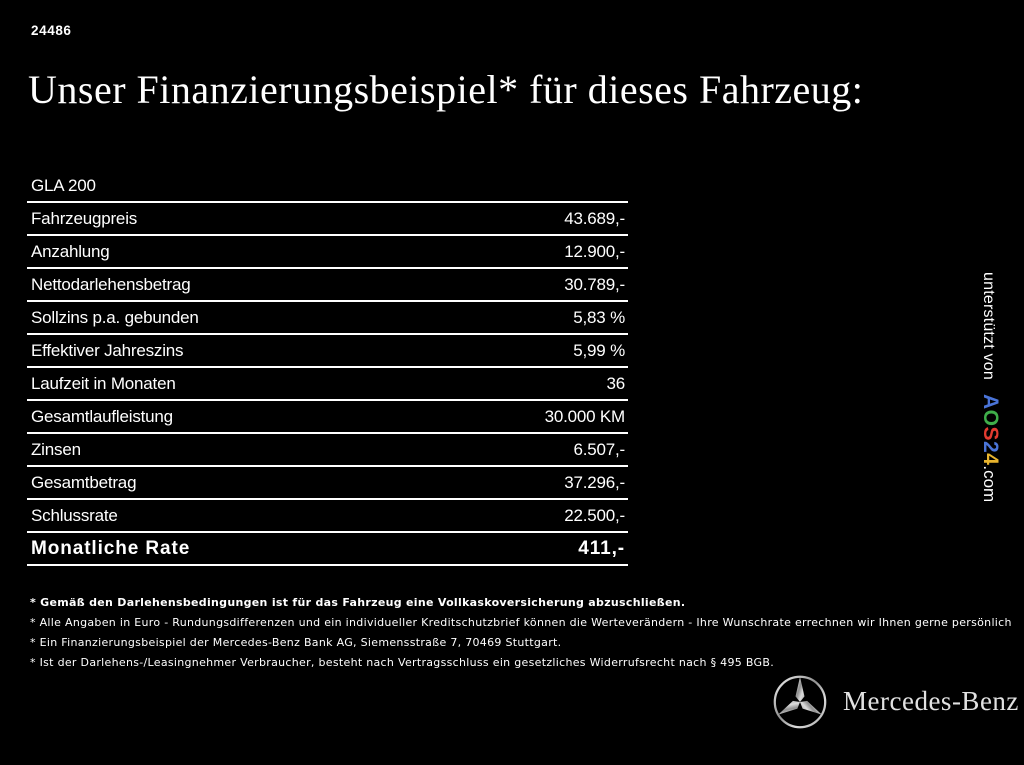 Image resolution: width=1024 pixels, height=765 pixels. I want to click on model-row: GLA 200, so click(327, 186).